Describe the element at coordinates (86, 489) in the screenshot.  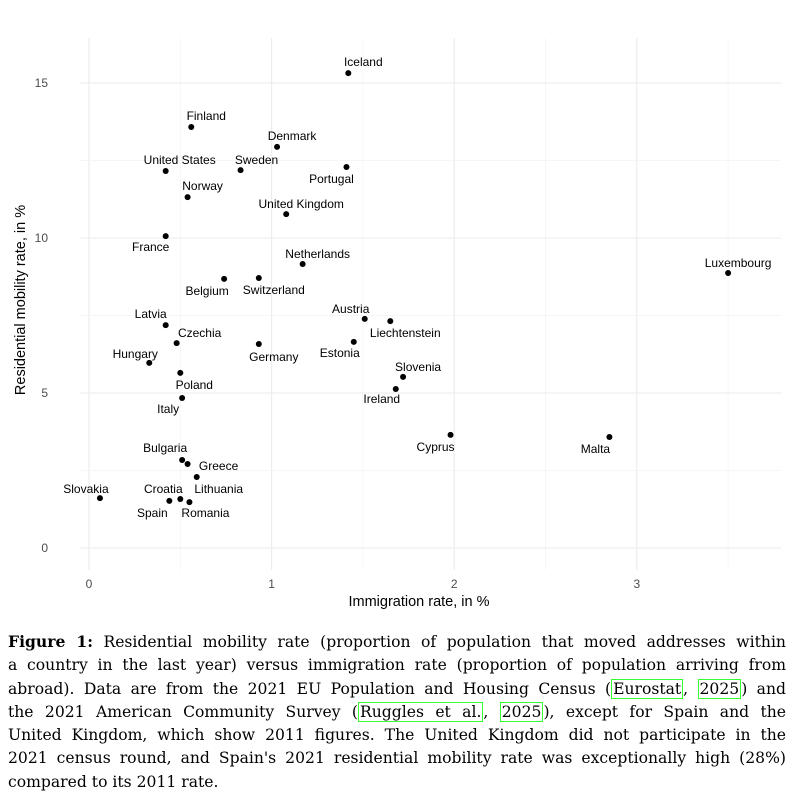
I see `point-label-slovakia: Slovakia` at that location.